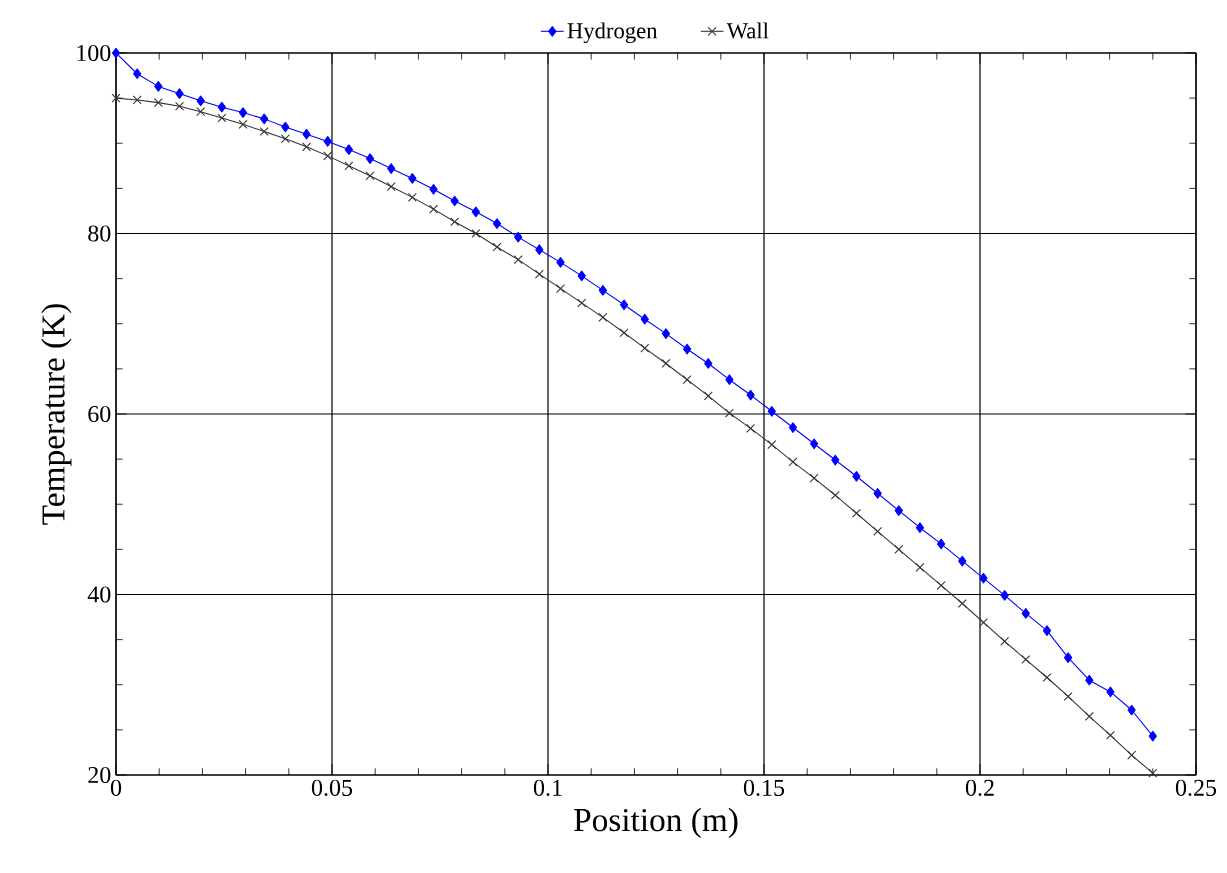 This screenshot has height=873, width=1227. Describe the element at coordinates (99, 594) in the screenshot. I see `y-tick-label: 40` at that location.